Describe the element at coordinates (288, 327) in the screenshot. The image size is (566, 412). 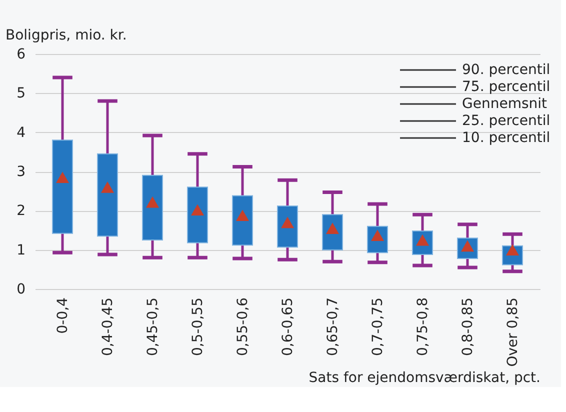
I see `x-tick-label: 0,6-0,65` at that location.